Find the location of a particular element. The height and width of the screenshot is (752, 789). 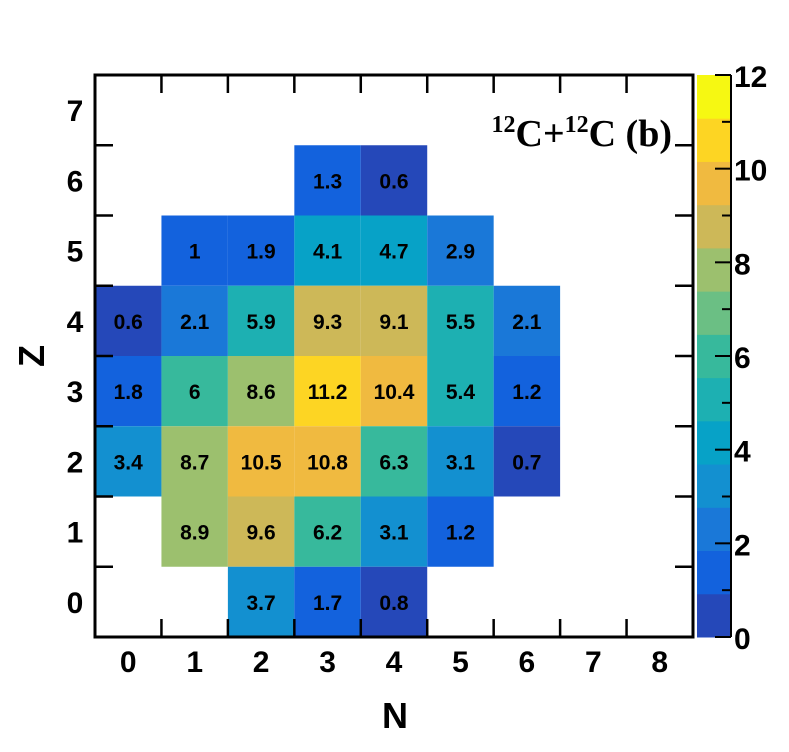

cell-value-label: 4.7 is located at coordinates (393, 252).